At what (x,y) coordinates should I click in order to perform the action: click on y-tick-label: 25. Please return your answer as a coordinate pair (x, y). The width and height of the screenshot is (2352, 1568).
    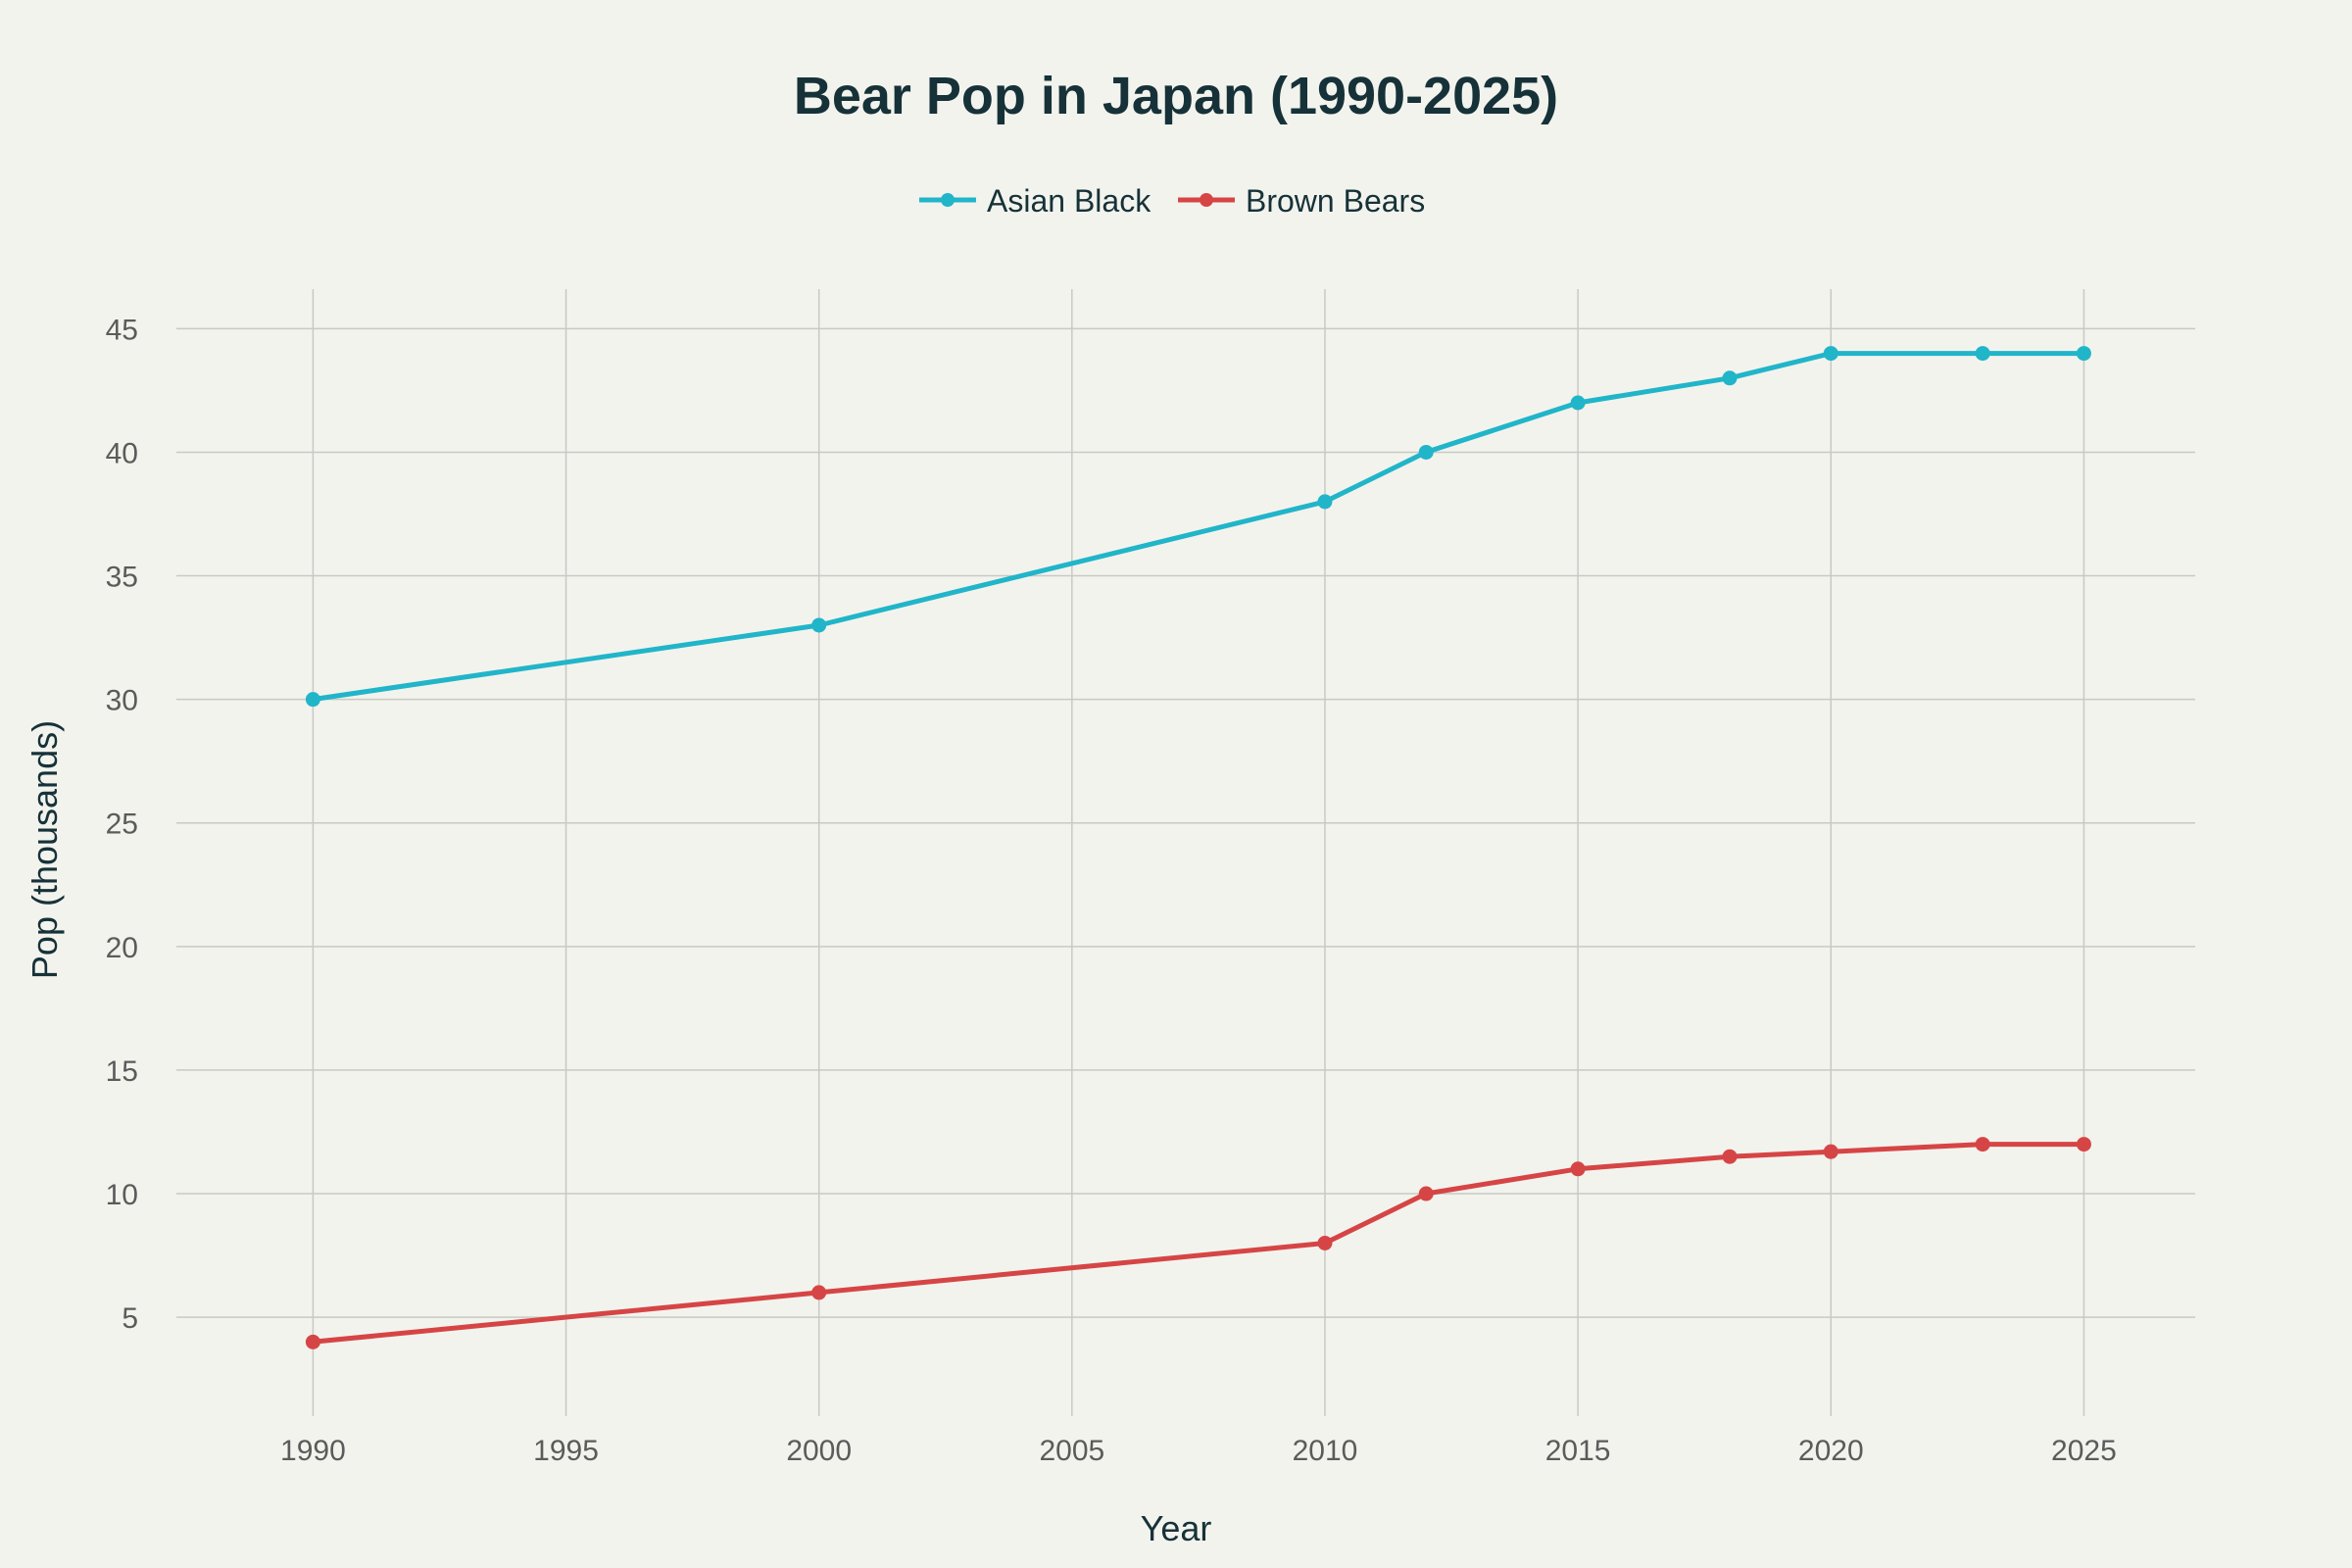
    Looking at the image, I should click on (122, 824).